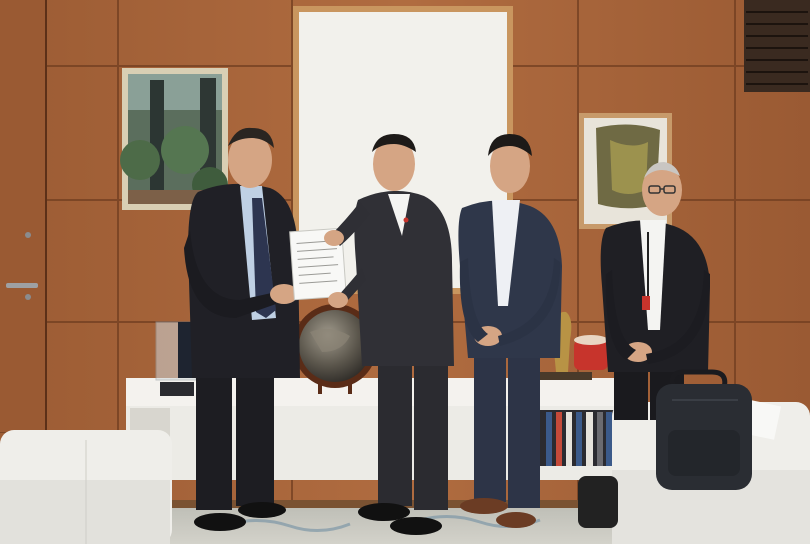 The width and height of the screenshot is (810, 544). I want to click on floor-bag, so click(598, 502).